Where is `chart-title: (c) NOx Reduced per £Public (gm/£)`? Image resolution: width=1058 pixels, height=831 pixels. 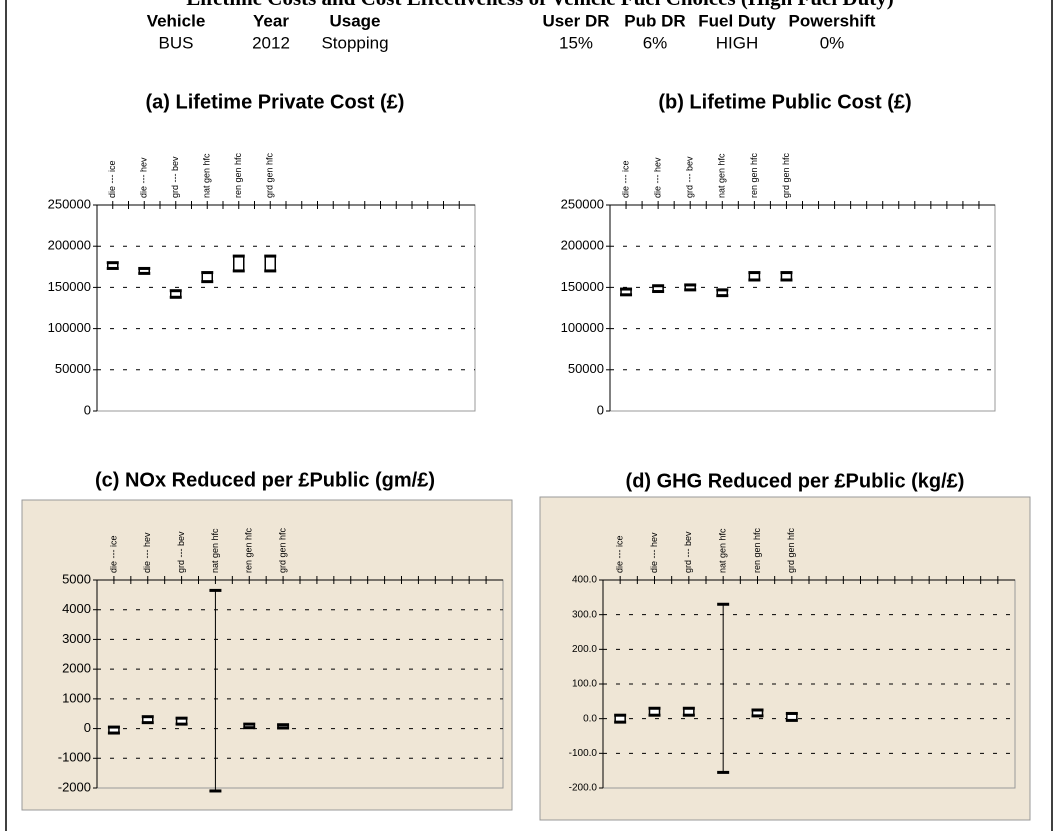
chart-title: (c) NOx Reduced per £Public (gm/£) is located at coordinates (265, 480).